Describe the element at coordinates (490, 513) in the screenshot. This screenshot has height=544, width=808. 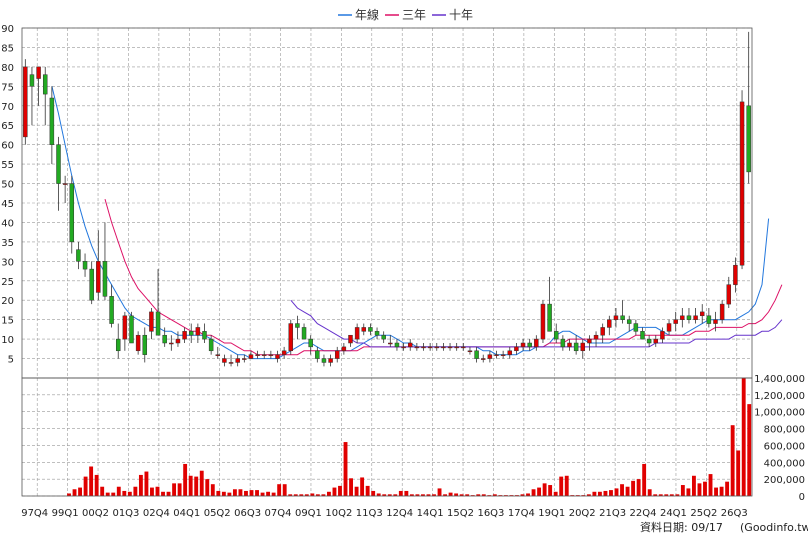
I see `x-tick-label: 16Q3` at that location.